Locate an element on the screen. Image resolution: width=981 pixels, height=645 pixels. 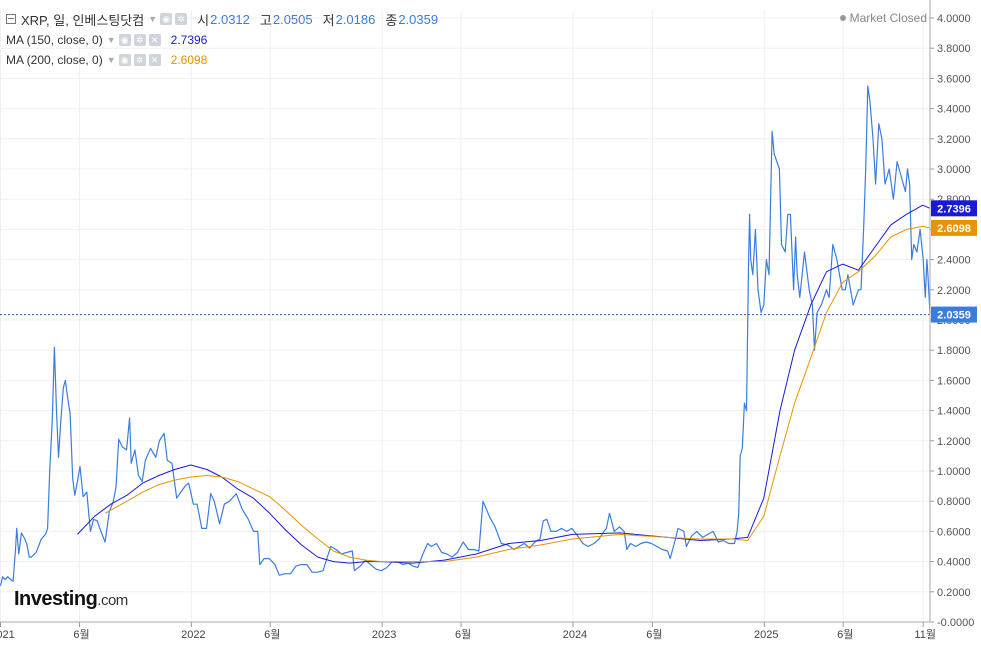
ma200-tag: 2.6098 is located at coordinates (954, 229).